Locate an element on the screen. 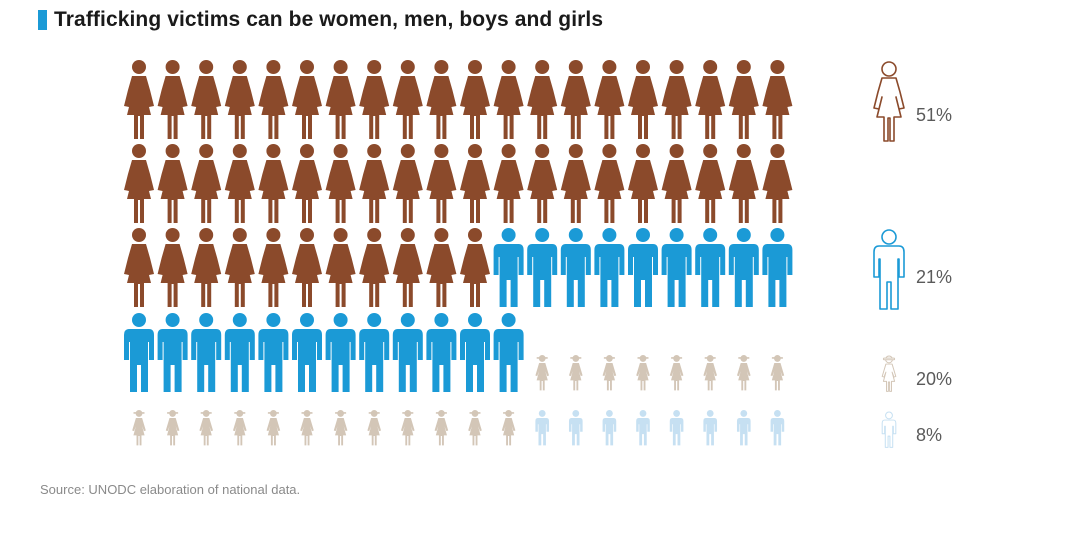  legend-label-women: 51% is located at coordinates (934, 115).